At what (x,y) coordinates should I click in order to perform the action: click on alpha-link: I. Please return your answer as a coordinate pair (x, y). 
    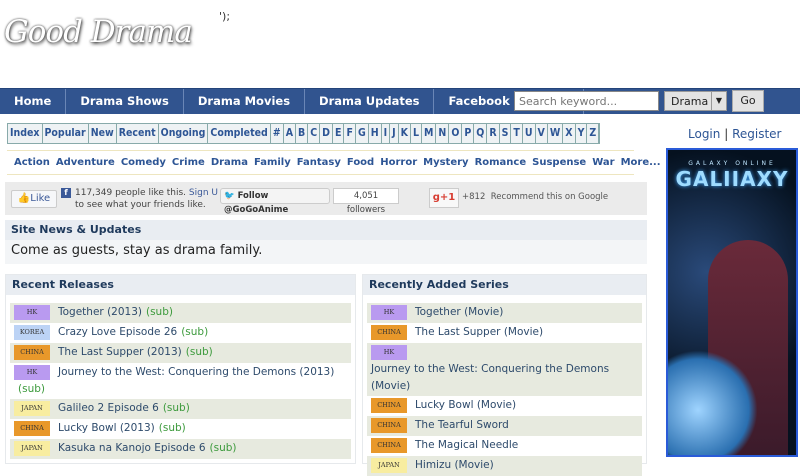
    Looking at the image, I should click on (386, 133).